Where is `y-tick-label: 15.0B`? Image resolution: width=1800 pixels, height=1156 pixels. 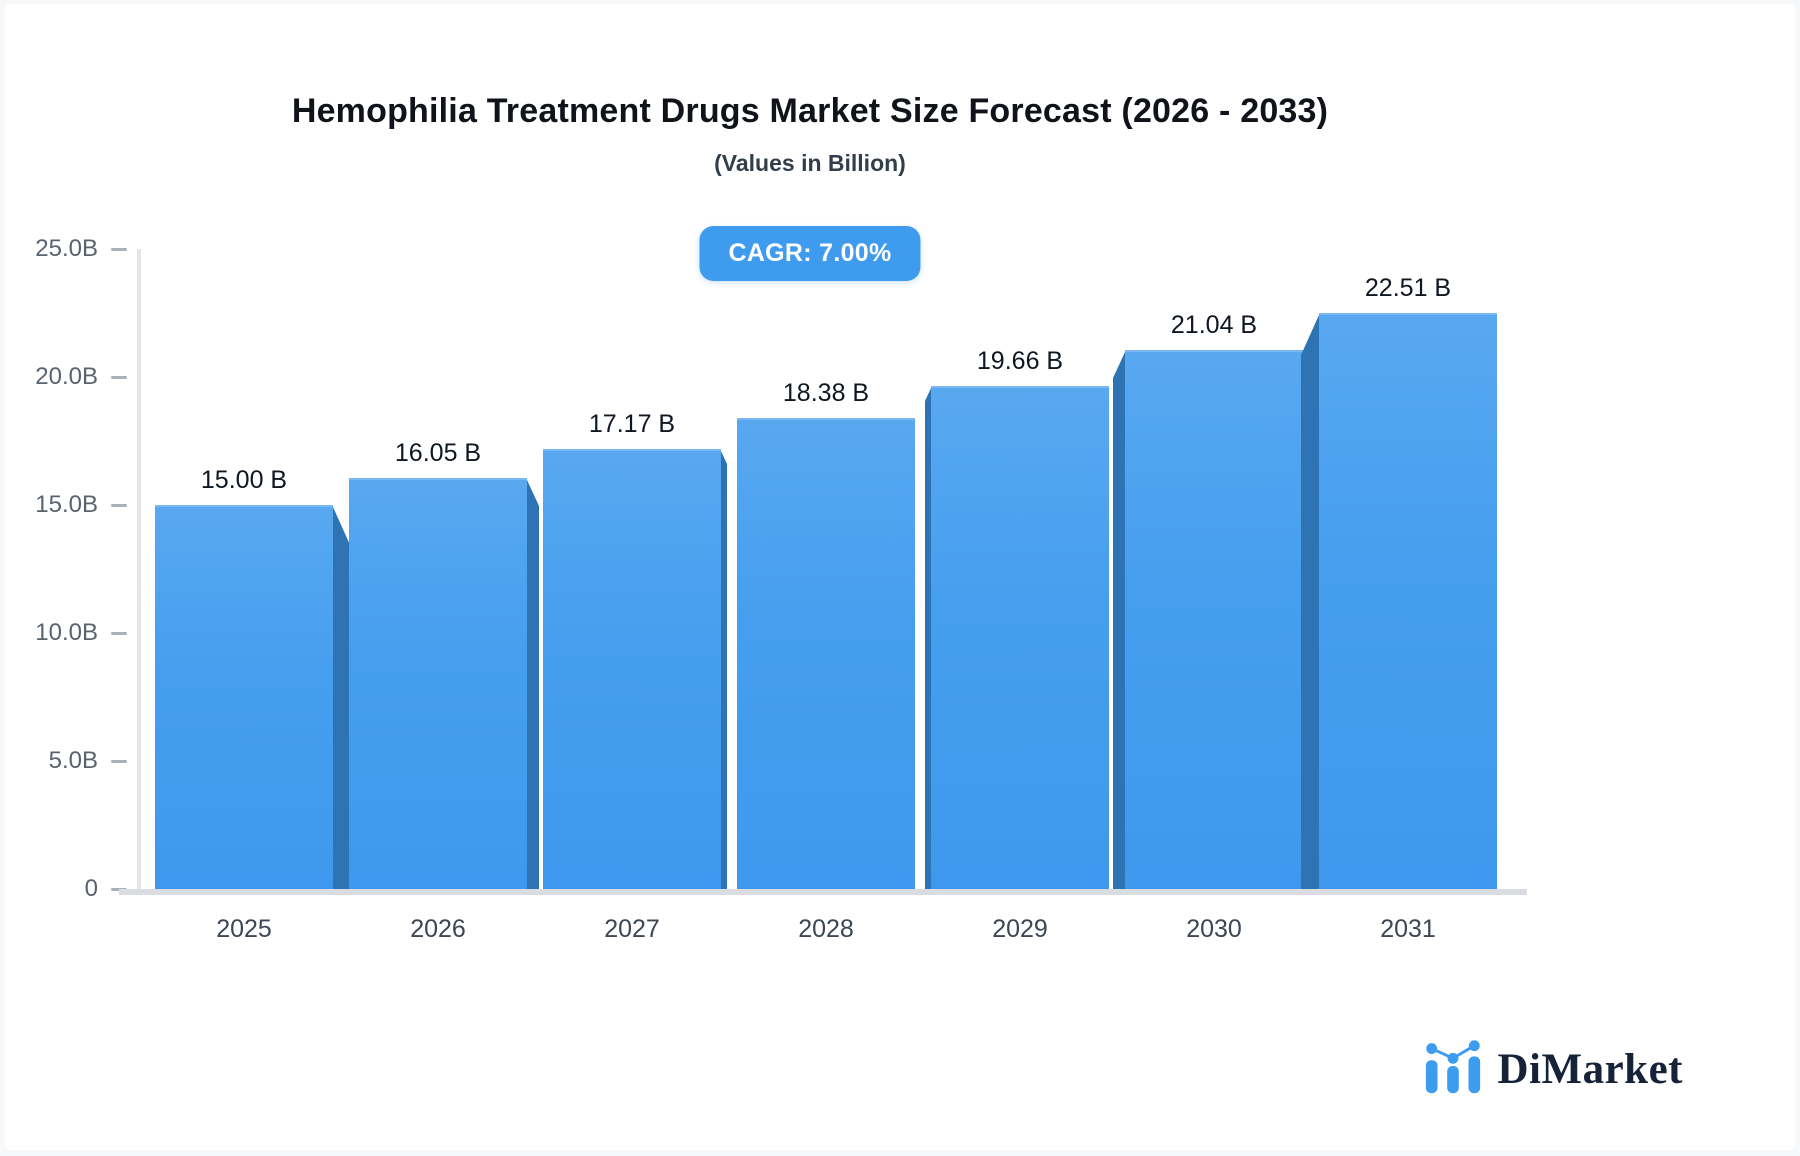
y-tick-label: 15.0B is located at coordinates (66, 504).